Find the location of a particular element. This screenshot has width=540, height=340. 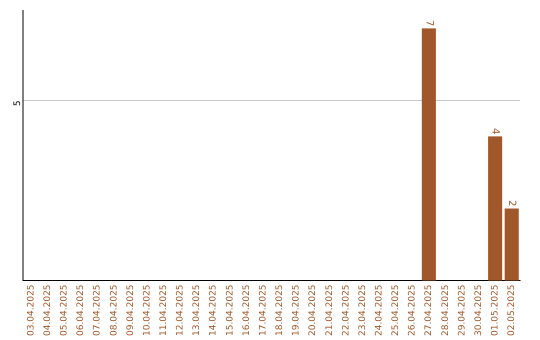

x-tick-label: 23.04.2025 is located at coordinates (363, 310).